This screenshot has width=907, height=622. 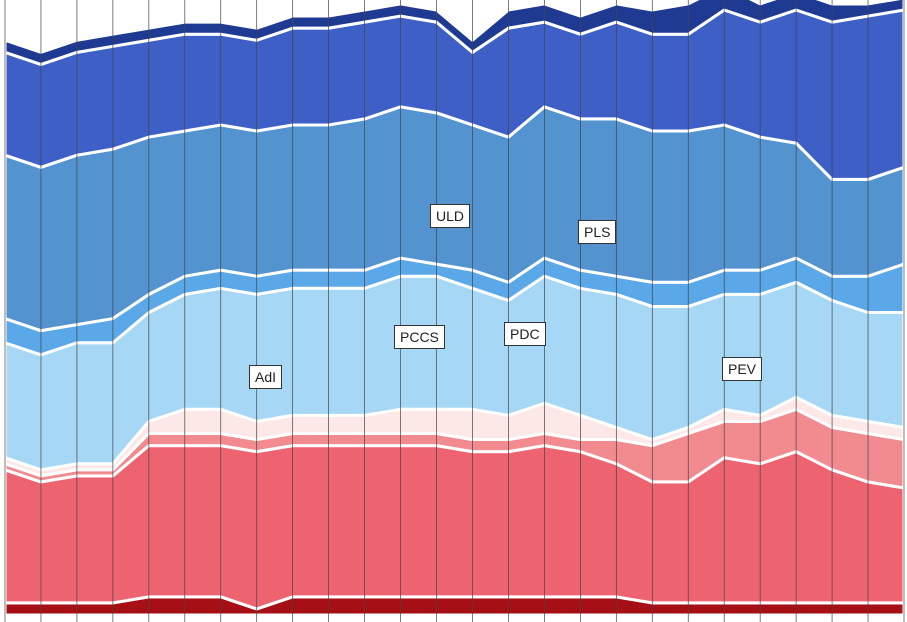 I want to click on annotation: ULD, so click(x=450, y=216).